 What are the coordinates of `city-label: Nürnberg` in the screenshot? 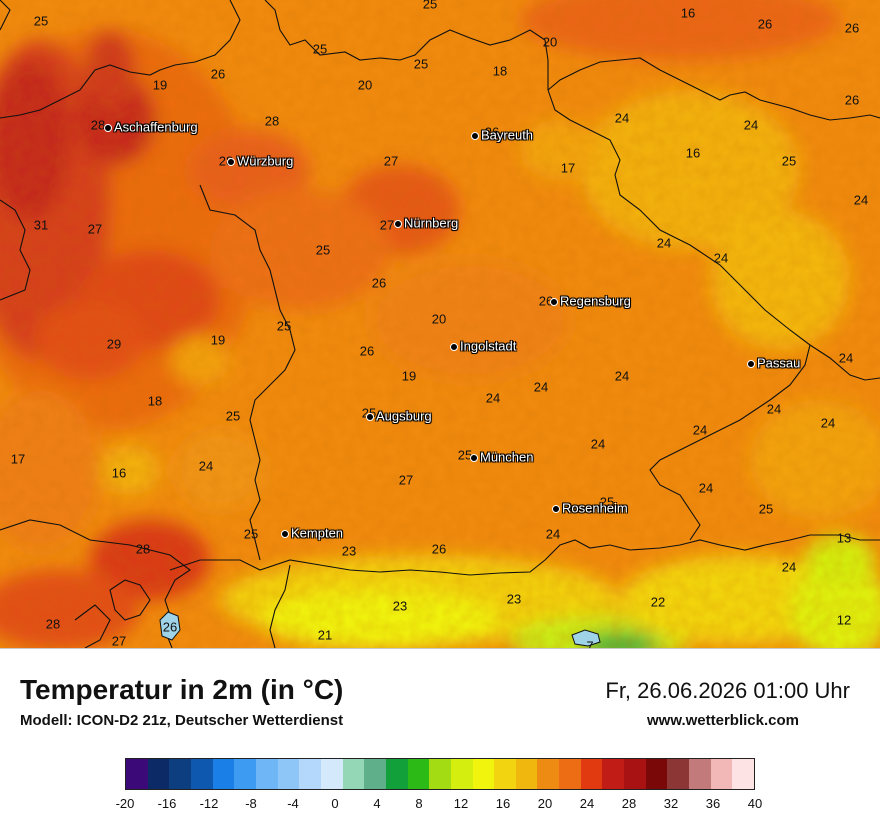 It's located at (431, 223).